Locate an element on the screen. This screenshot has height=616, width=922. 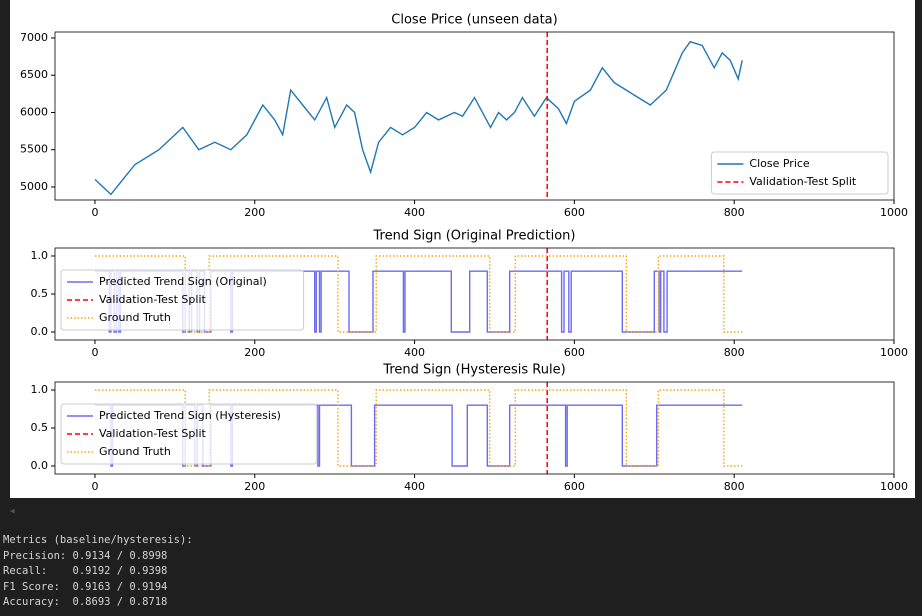
y-tick-label: 6500 is located at coordinates (34, 74).